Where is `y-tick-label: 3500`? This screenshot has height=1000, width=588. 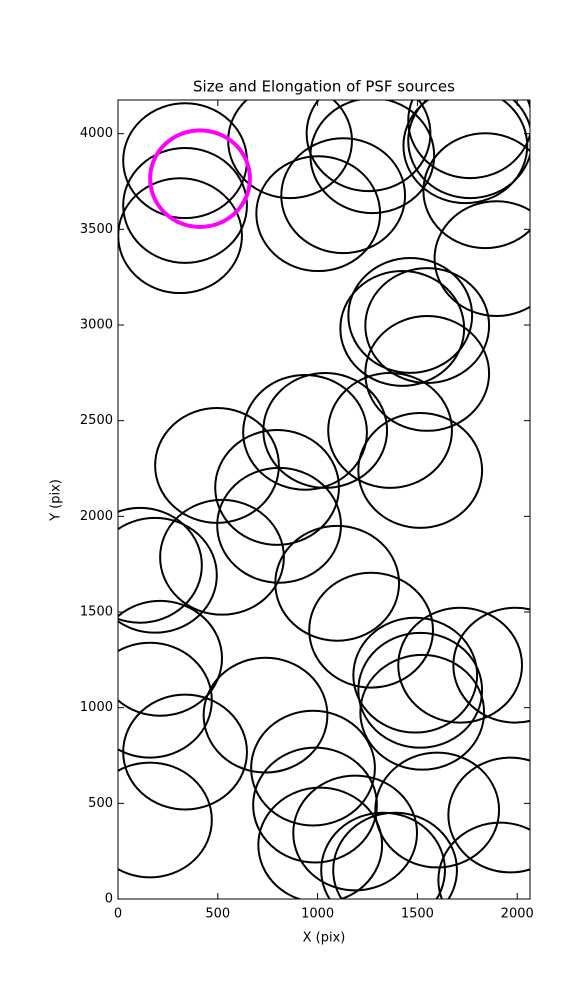 y-tick-label: 3500 is located at coordinates (96, 229).